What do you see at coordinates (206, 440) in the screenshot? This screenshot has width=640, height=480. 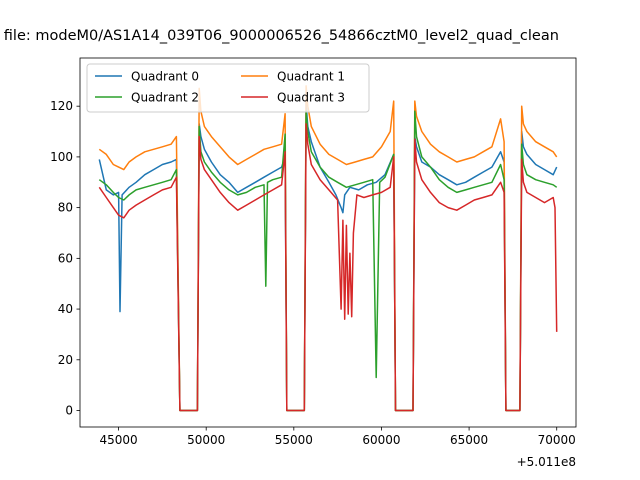 I see `x-tick-label: 50000` at bounding box center [206, 440].